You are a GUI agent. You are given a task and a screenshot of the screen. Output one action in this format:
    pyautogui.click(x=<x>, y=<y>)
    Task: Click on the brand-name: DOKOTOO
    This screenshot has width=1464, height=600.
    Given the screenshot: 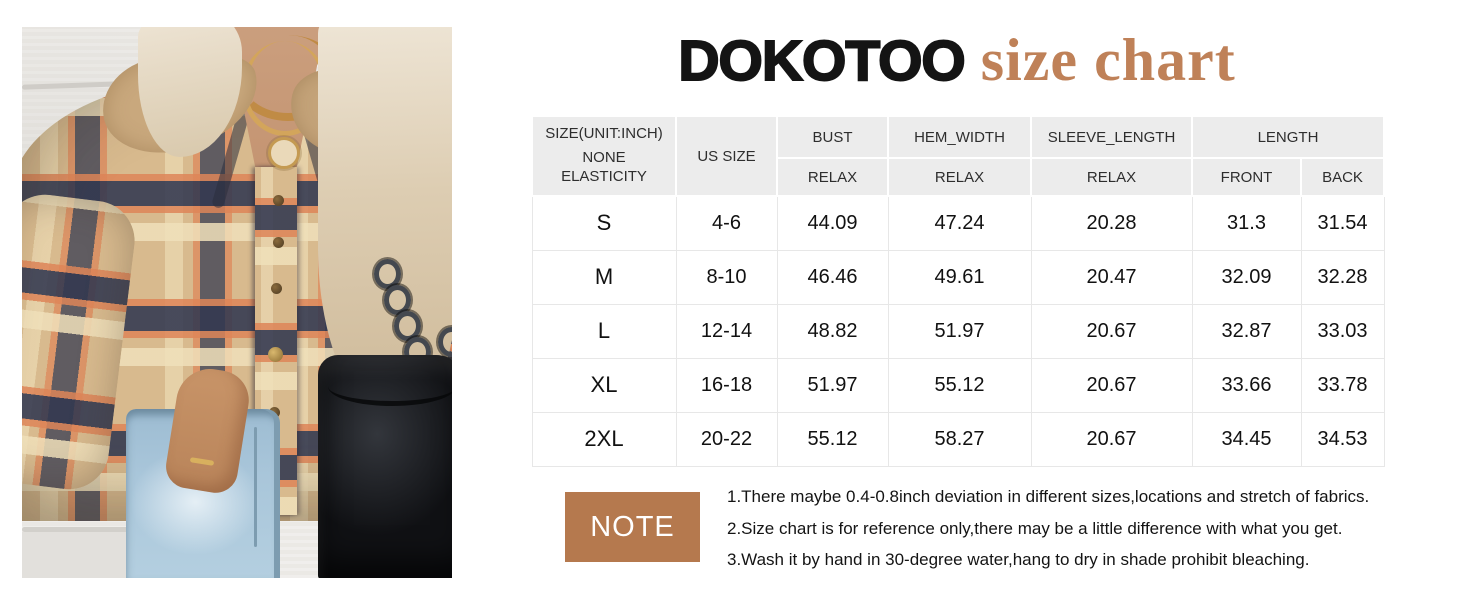 What is the action you would take?
    pyautogui.click(x=821, y=61)
    